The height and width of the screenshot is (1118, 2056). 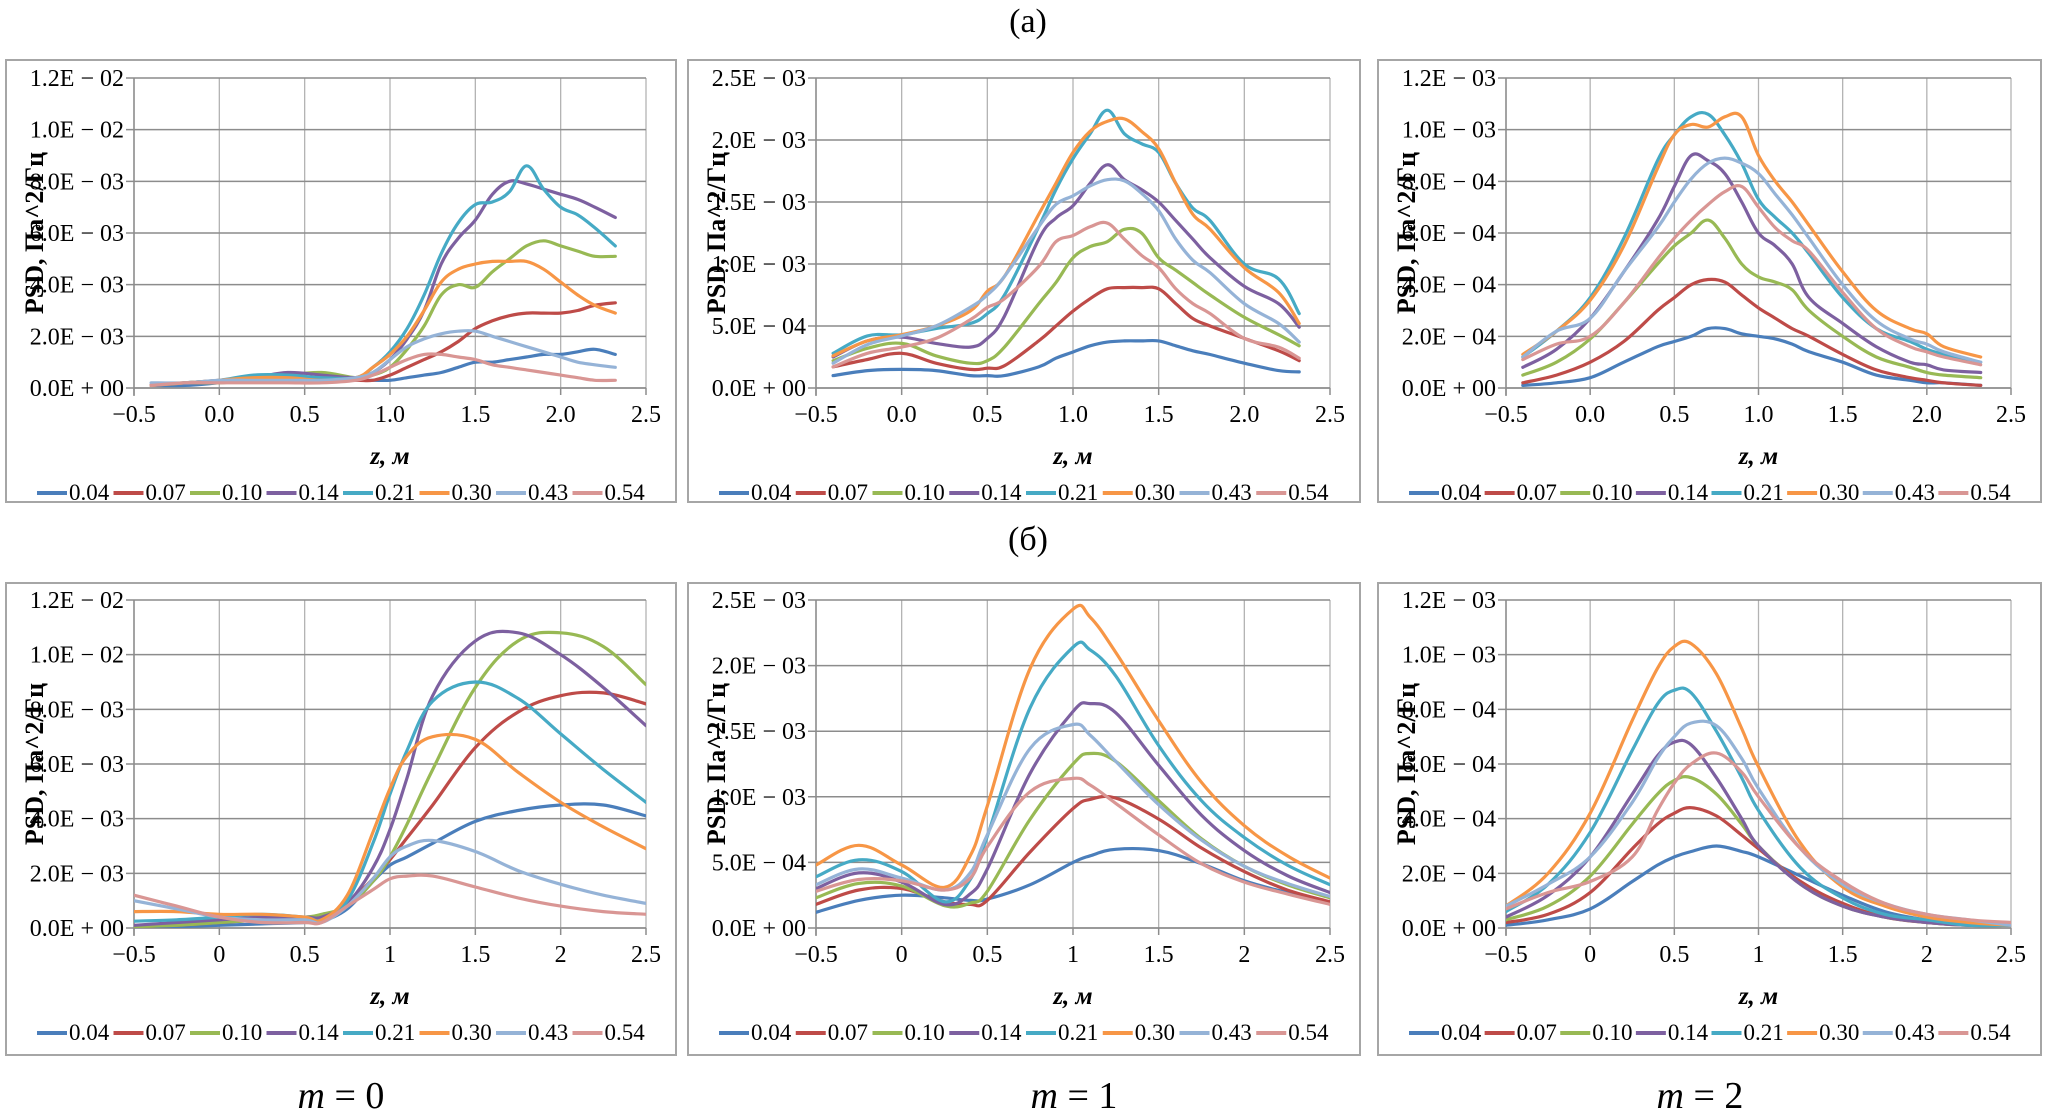 I want to click on y-tick-label: 8.0E − 03, so click(x=77, y=710).